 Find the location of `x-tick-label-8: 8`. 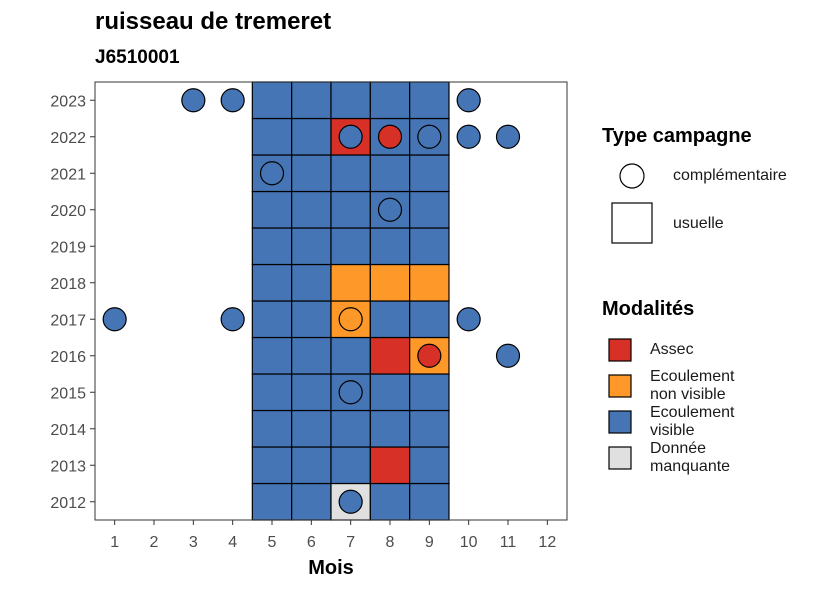

x-tick-label-8: 8 is located at coordinates (390, 542).